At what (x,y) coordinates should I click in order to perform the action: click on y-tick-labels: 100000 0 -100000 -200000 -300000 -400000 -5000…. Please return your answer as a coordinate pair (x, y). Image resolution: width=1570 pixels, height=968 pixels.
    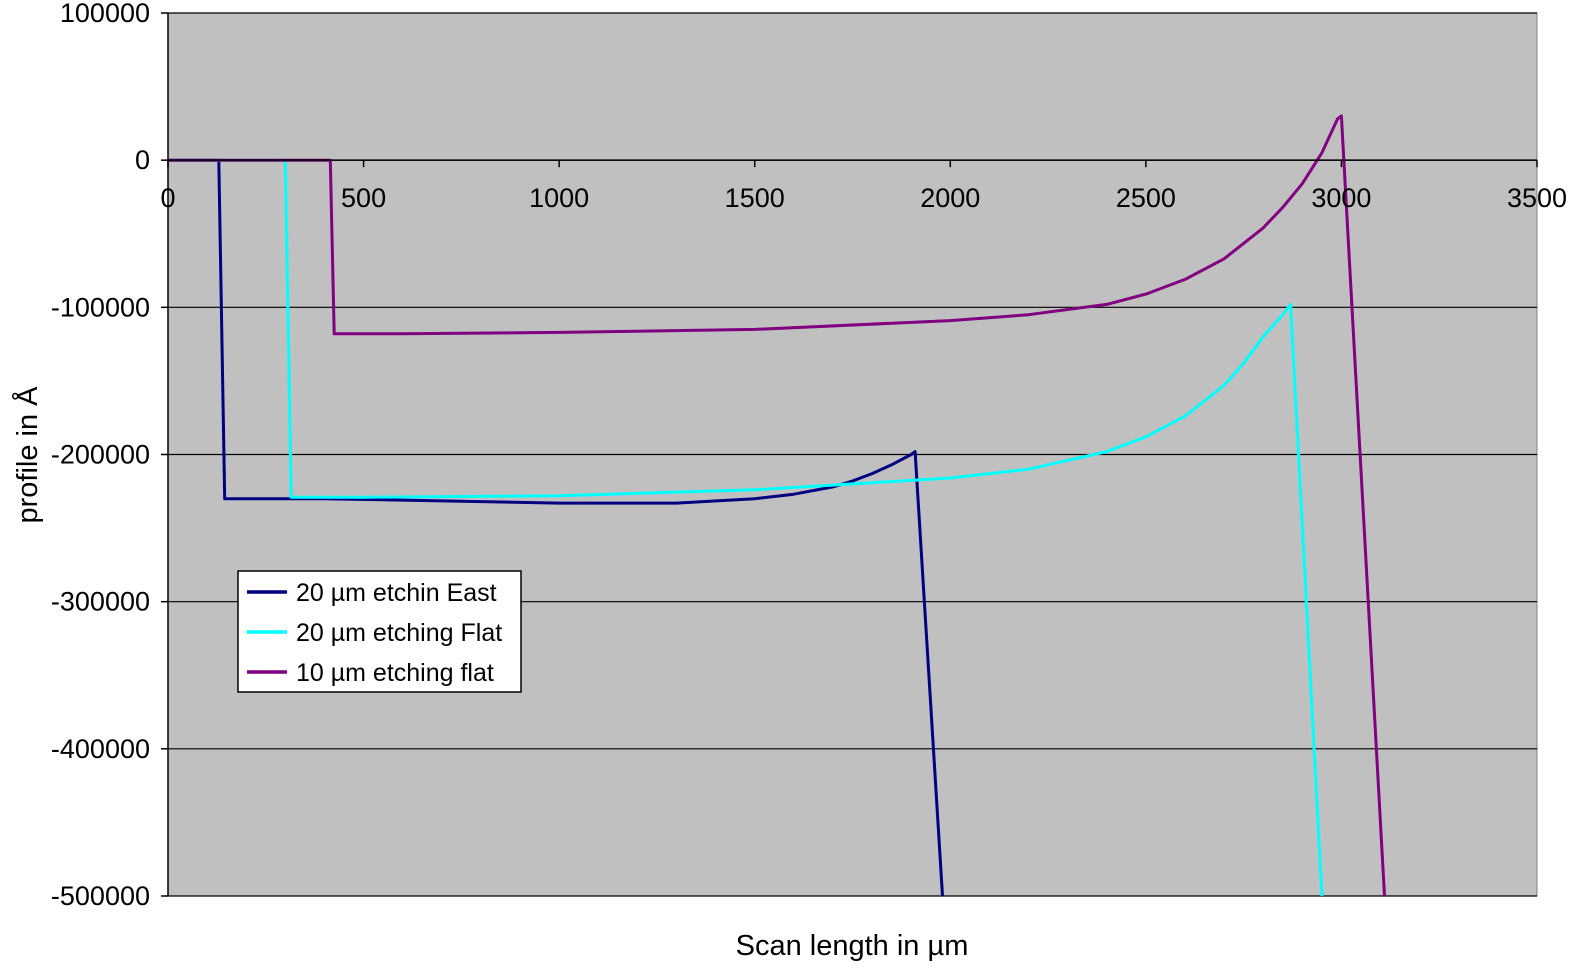
    Looking at the image, I should click on (100, 455).